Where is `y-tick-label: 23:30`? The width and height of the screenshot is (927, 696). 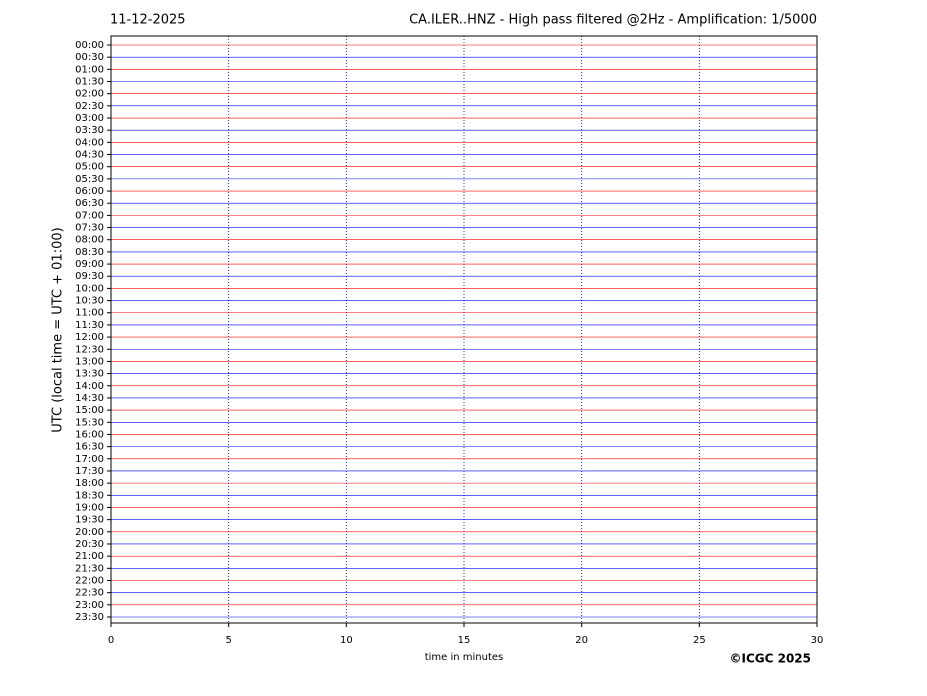
y-tick-label: 23:30 is located at coordinates (89, 617).